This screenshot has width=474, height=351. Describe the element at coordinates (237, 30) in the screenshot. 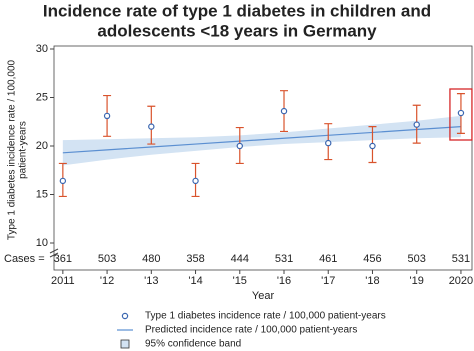

I see `chart-title: adolescents <18 years in Germany` at that location.